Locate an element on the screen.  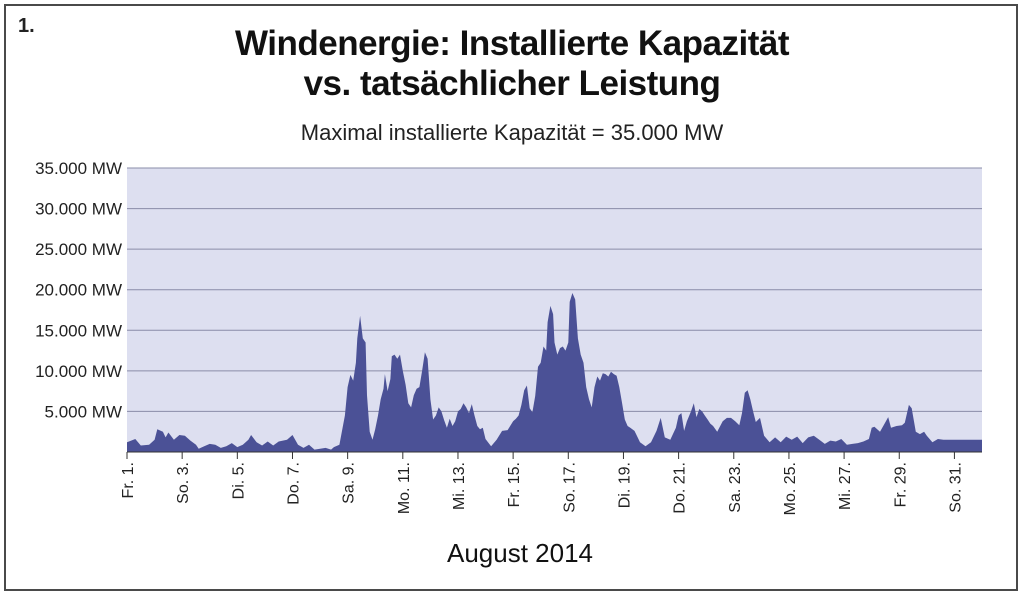
x-tick-label: Sa. 23. is located at coordinates (735, 487).